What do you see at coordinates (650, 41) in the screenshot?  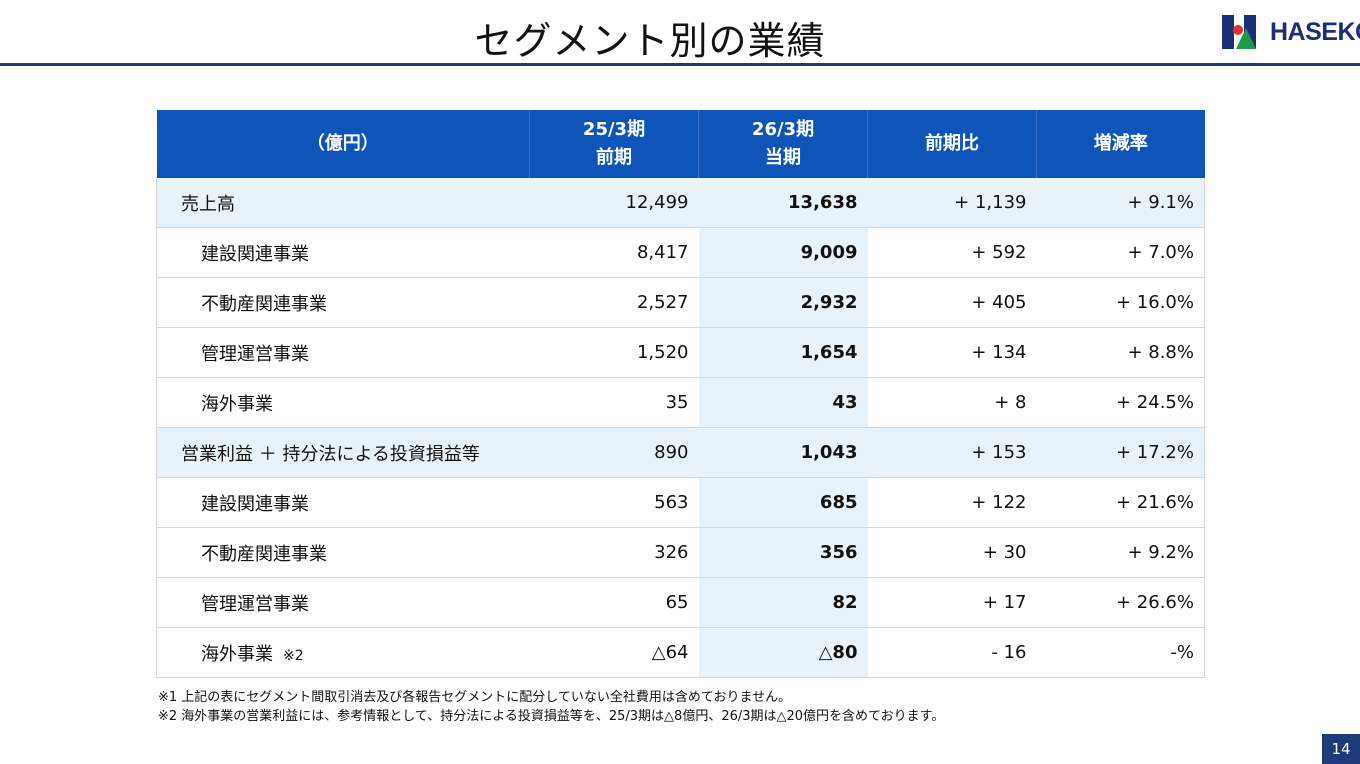 I see `page-title: セグメント別の業績` at bounding box center [650, 41].